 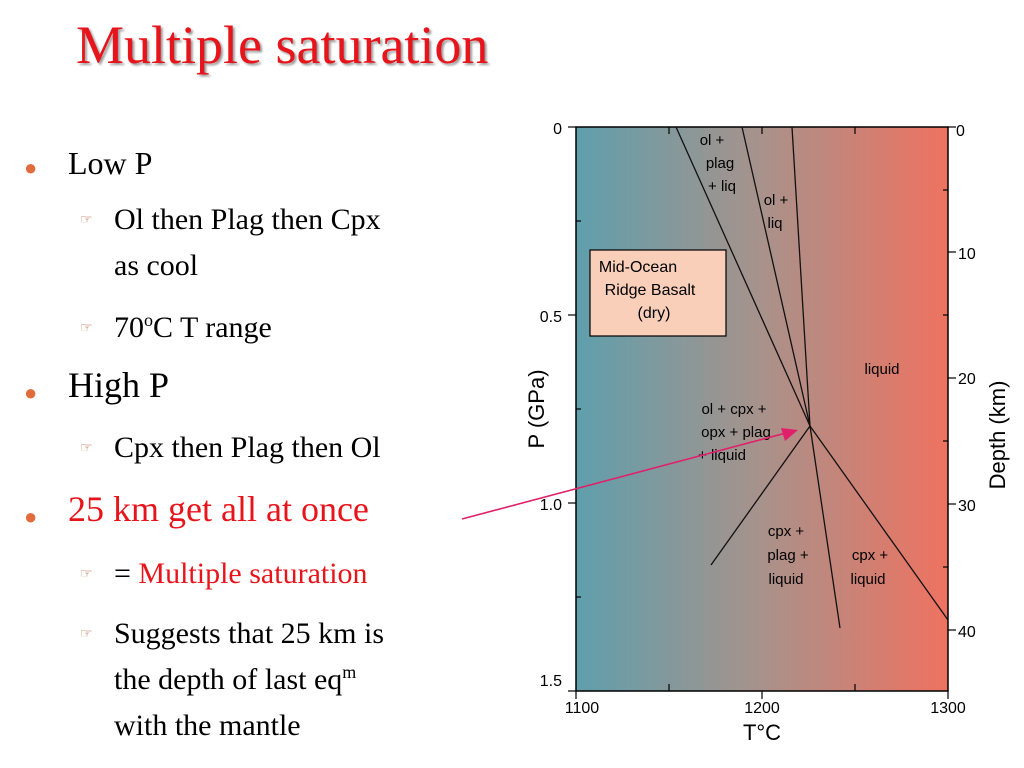 I want to click on right-tick-label: 10, so click(x=967, y=254).